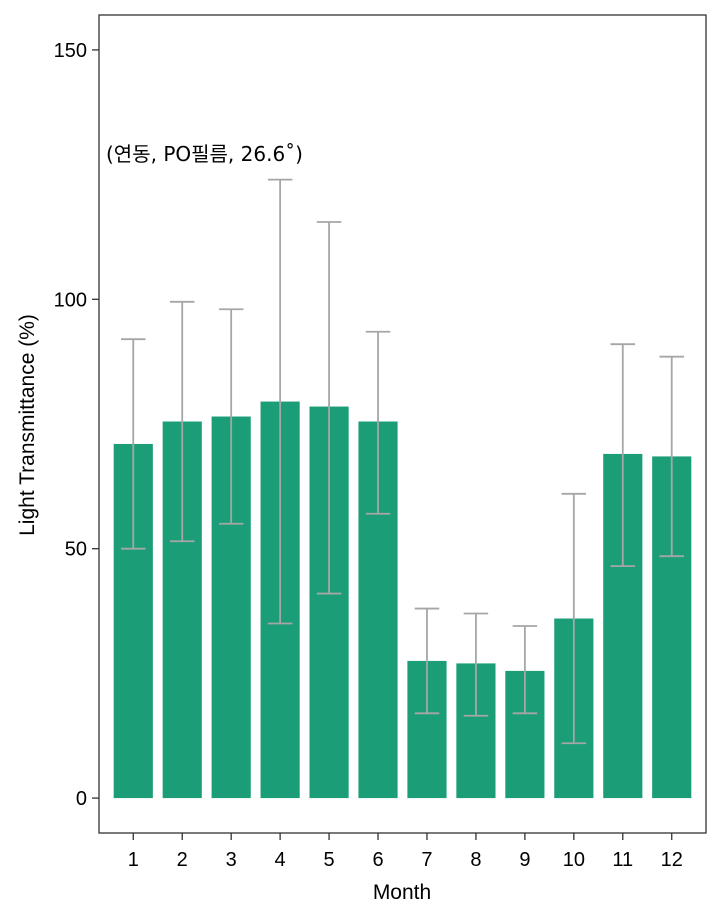  I want to click on x-axis-title: Month, so click(402, 892).